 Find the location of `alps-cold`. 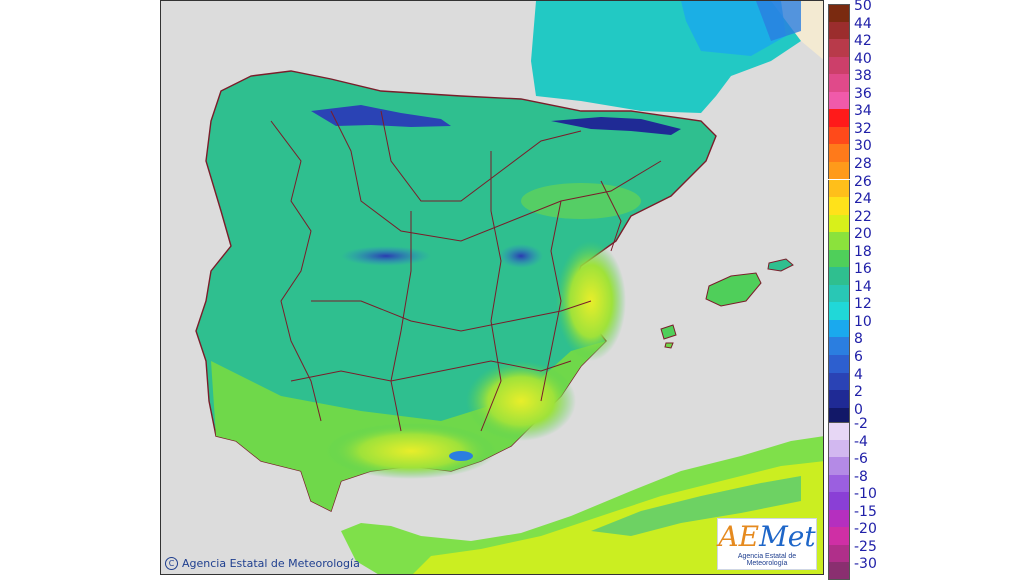

alps-cold is located at coordinates (733, 28).